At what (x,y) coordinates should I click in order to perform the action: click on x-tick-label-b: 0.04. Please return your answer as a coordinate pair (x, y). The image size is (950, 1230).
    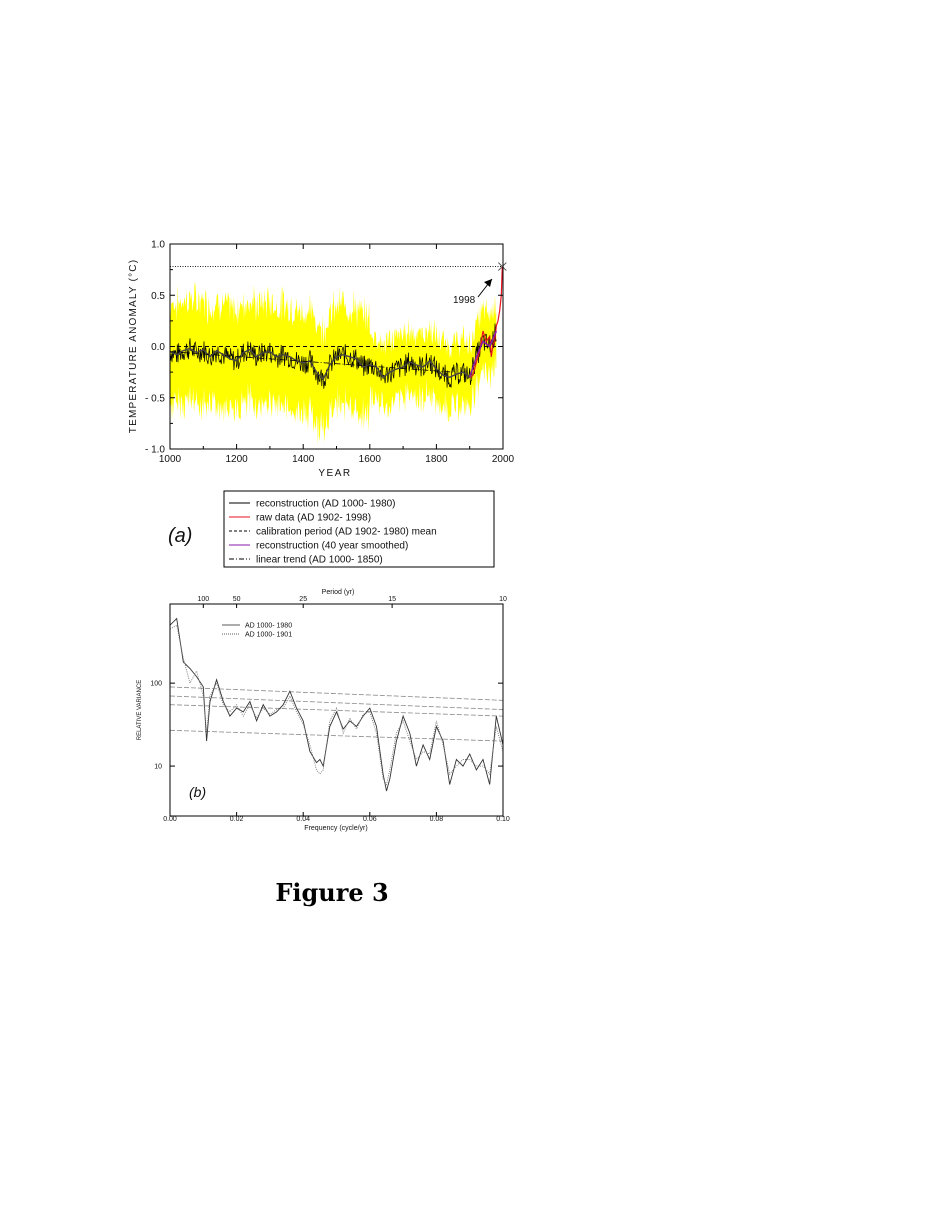
    Looking at the image, I should click on (303, 819).